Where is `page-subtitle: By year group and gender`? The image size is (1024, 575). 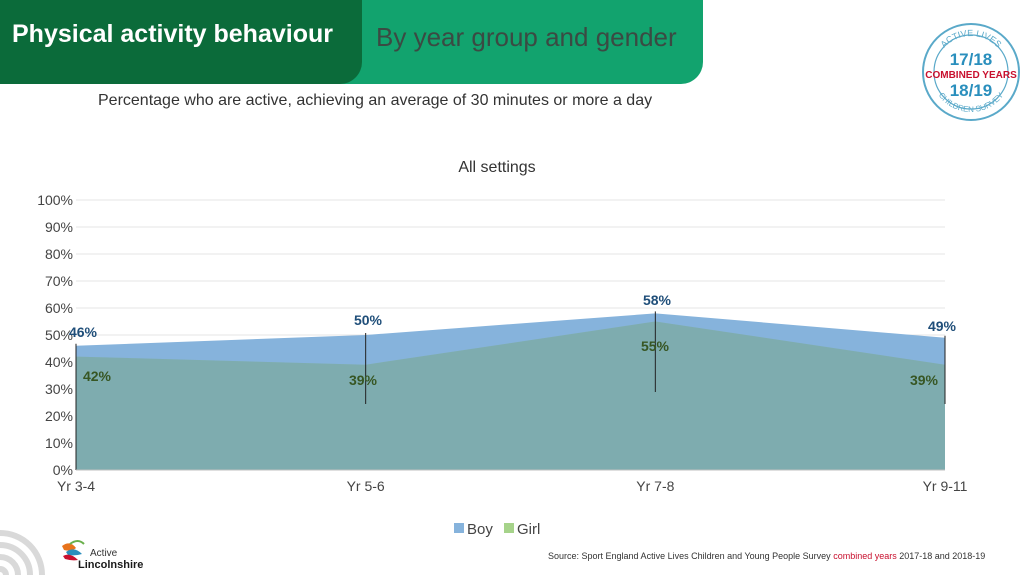
page-subtitle: By year group and gender is located at coordinates (526, 37).